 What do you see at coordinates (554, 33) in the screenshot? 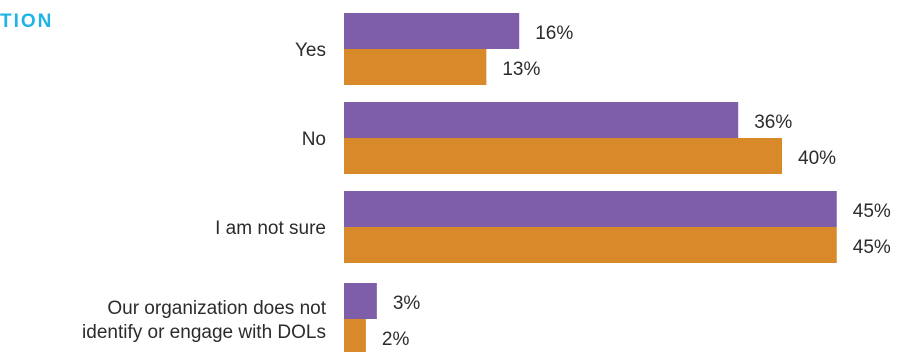
I see `value-label-yes-series-1: 16%` at bounding box center [554, 33].